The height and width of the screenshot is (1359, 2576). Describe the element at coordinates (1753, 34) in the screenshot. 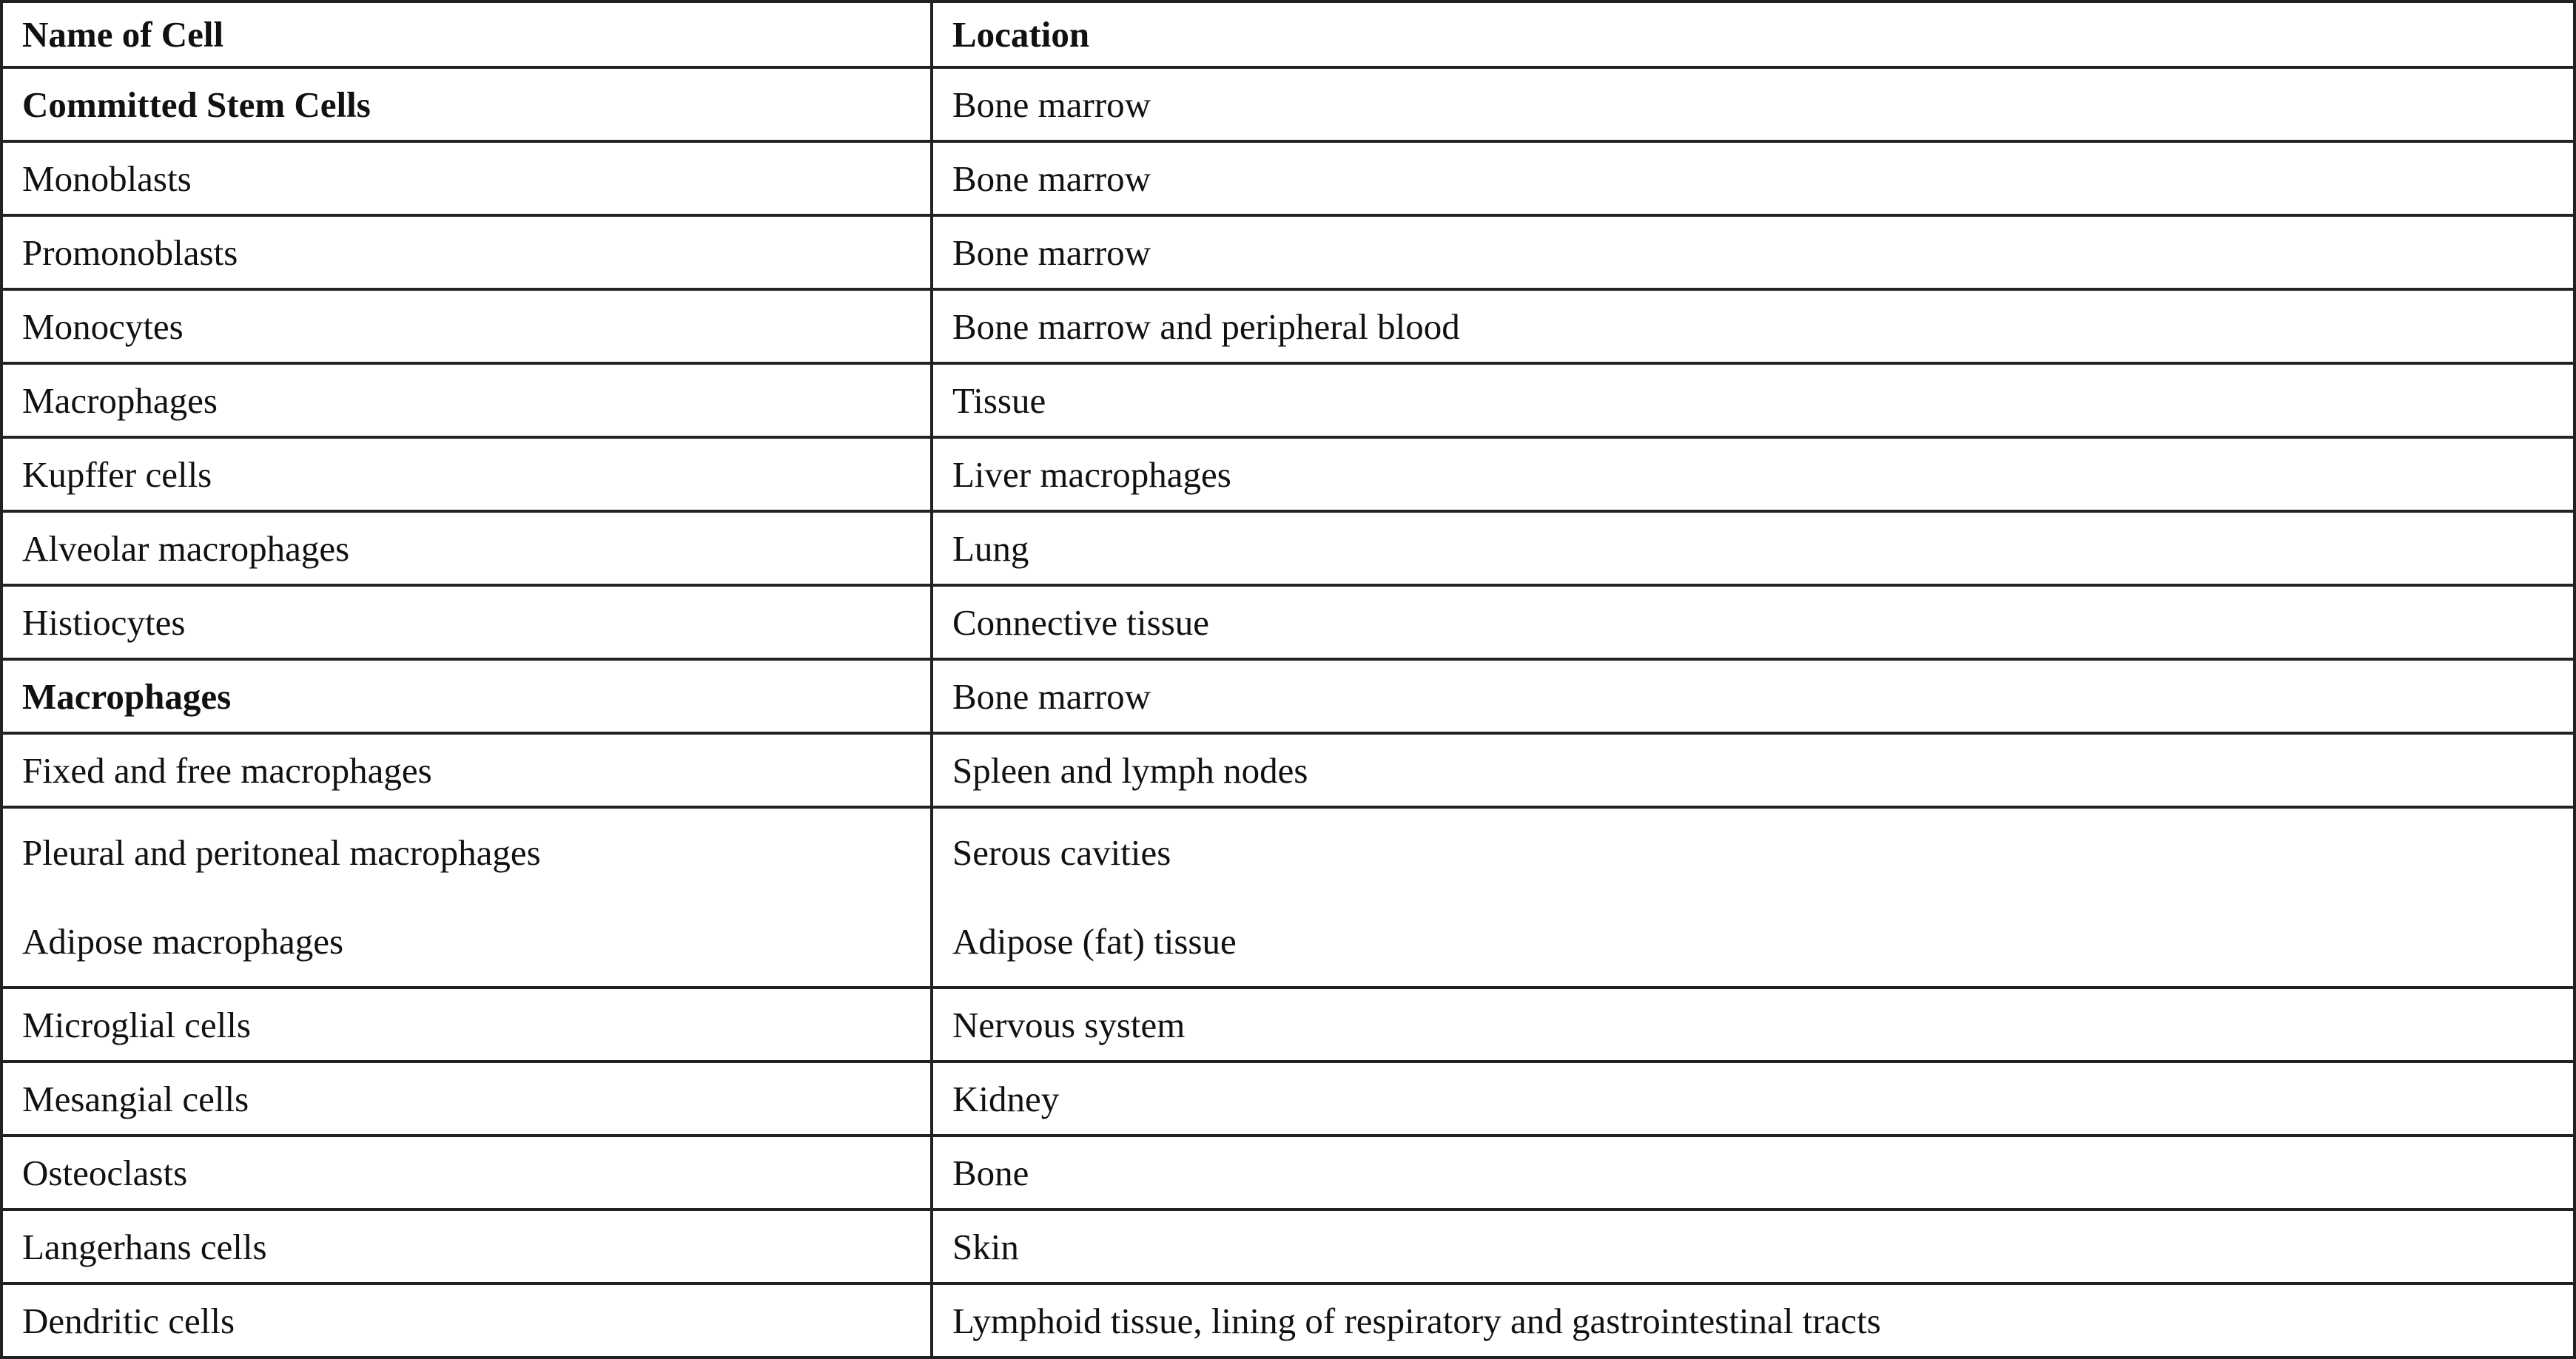

I see `header-cell: Location` at that location.